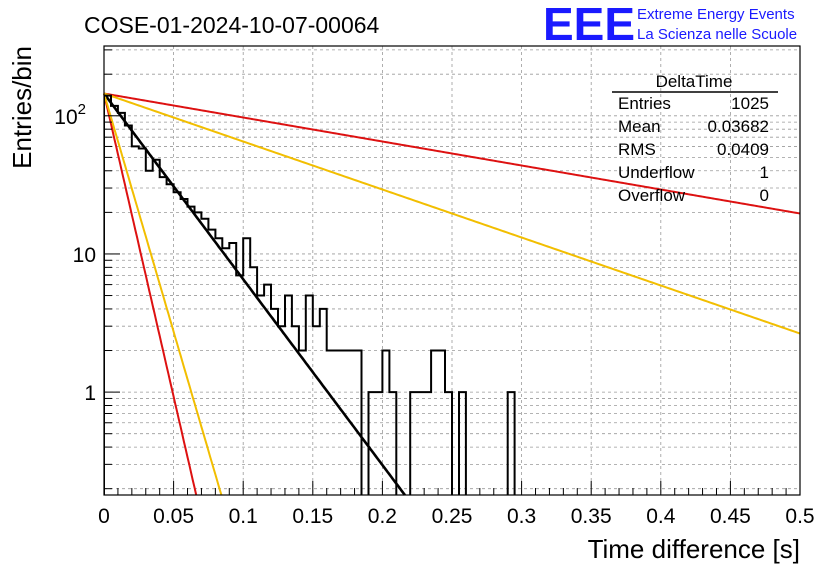  What do you see at coordinates (717, 34) in the screenshot?
I see `logo-line-2: La Scienza nelle Scuole` at bounding box center [717, 34].